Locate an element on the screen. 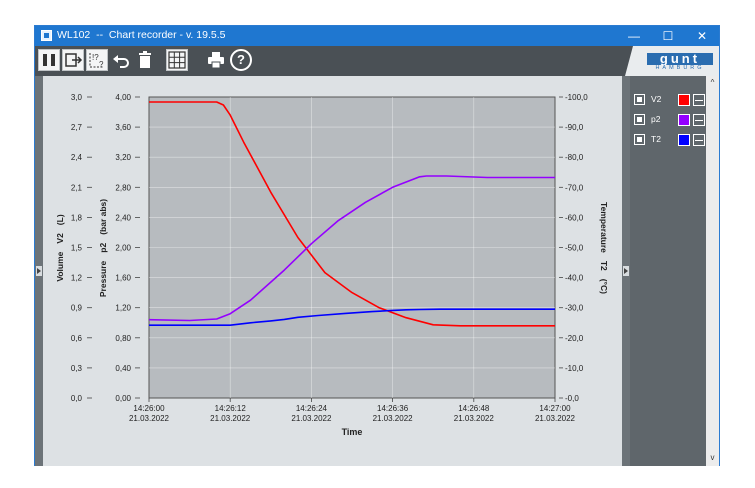  pressure-tick-label: 4,00 is located at coordinates (123, 97).